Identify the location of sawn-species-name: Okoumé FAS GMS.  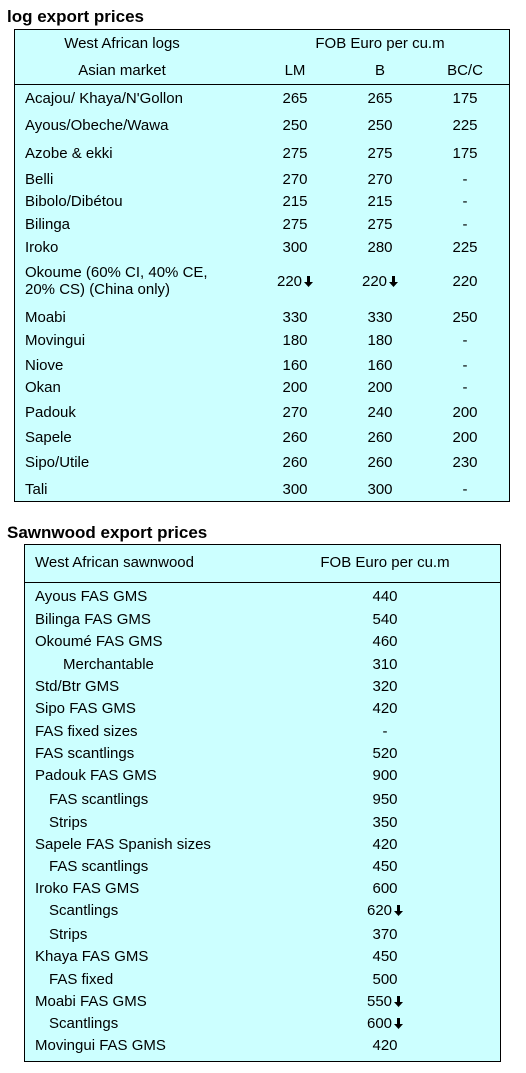
(99, 642).